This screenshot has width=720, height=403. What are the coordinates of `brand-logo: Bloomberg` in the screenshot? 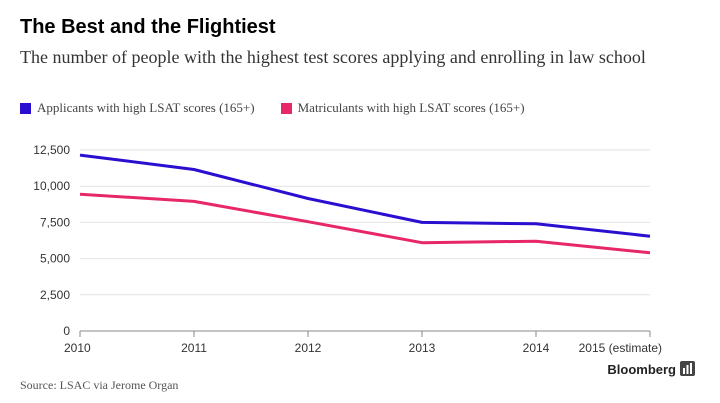 It's located at (641, 369).